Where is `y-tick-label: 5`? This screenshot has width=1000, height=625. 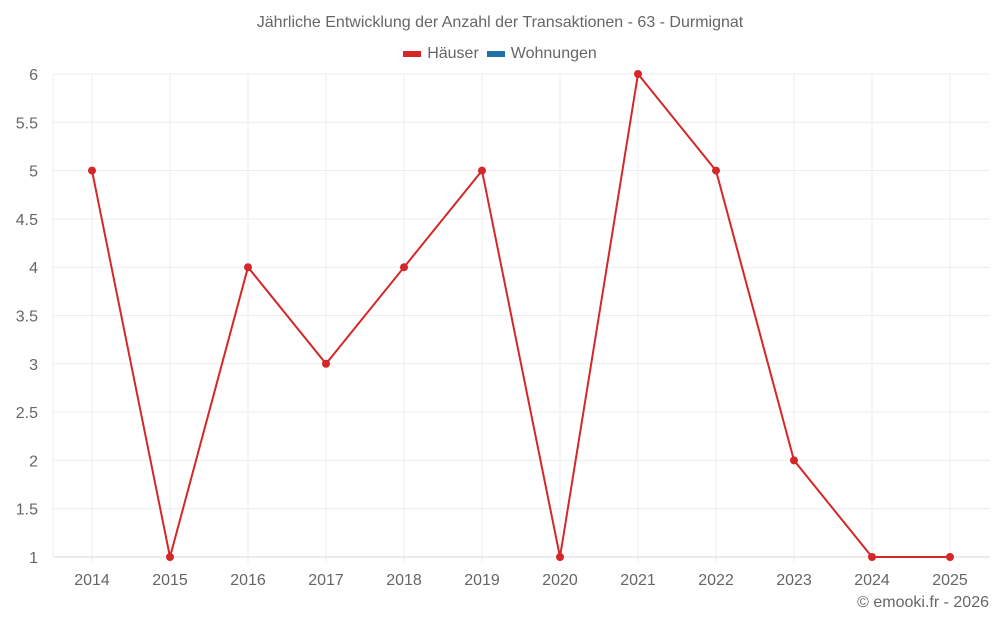
y-tick-label: 5 is located at coordinates (33, 172).